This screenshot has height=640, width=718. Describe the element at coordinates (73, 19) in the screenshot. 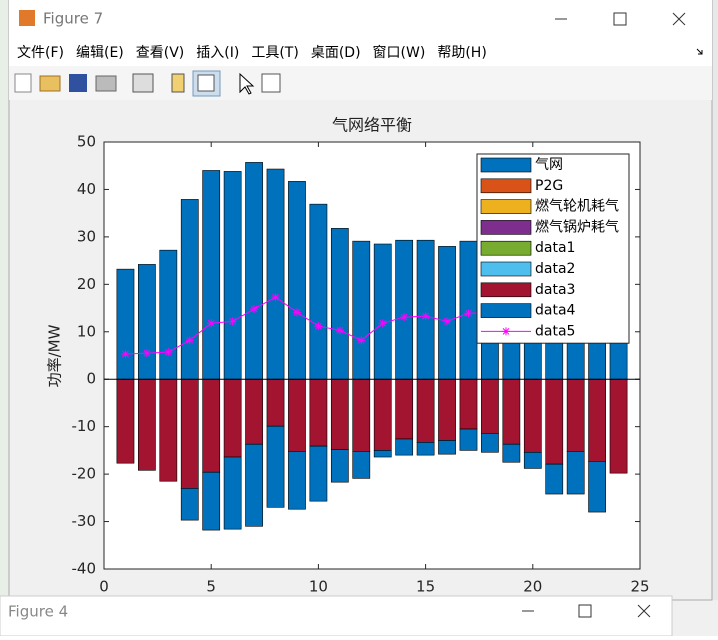

I see `window-title: Figure 7` at that location.